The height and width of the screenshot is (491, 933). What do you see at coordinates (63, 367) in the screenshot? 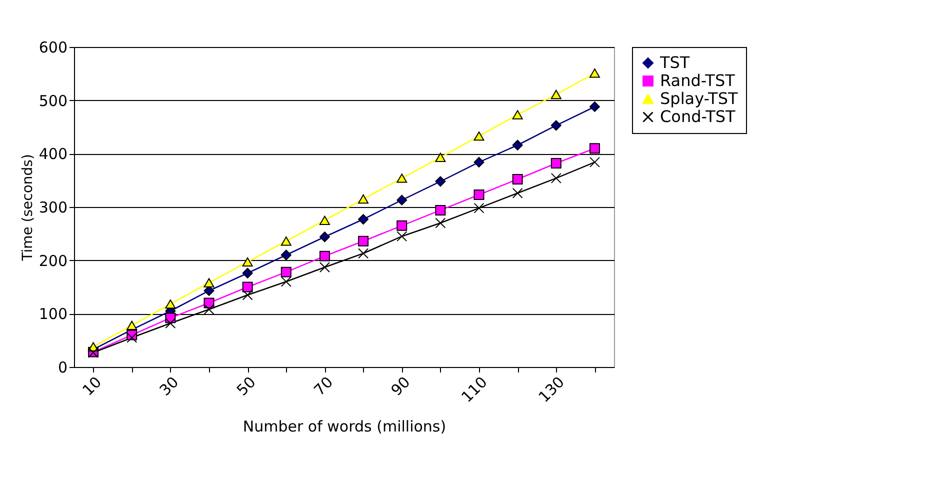
I see `y-tick-label: 0` at bounding box center [63, 367].